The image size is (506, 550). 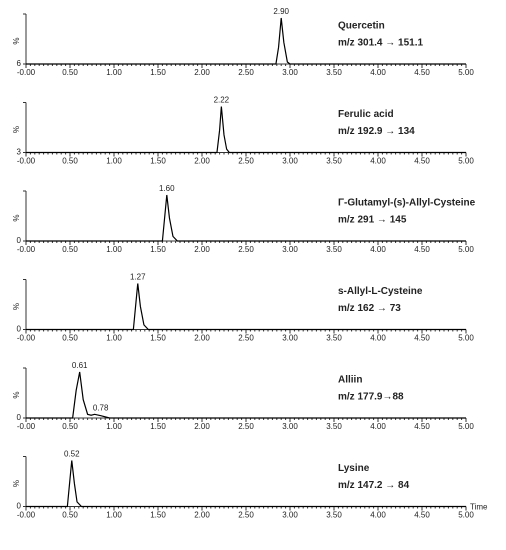 What do you see at coordinates (366, 114) in the screenshot?
I see `compound-name: Ferulic acid` at bounding box center [366, 114].